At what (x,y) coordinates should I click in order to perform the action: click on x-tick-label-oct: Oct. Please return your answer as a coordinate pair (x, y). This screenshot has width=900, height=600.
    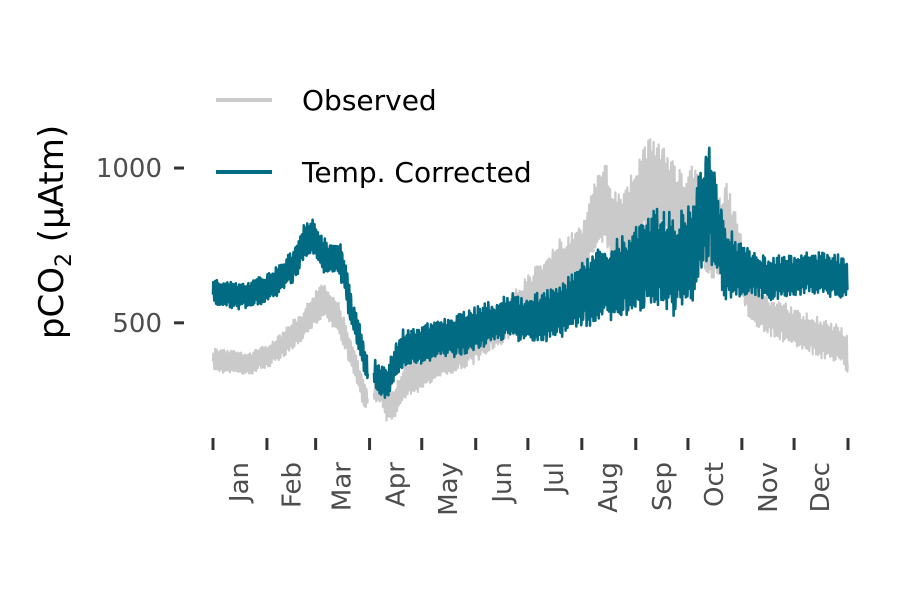
    Looking at the image, I should click on (715, 484).